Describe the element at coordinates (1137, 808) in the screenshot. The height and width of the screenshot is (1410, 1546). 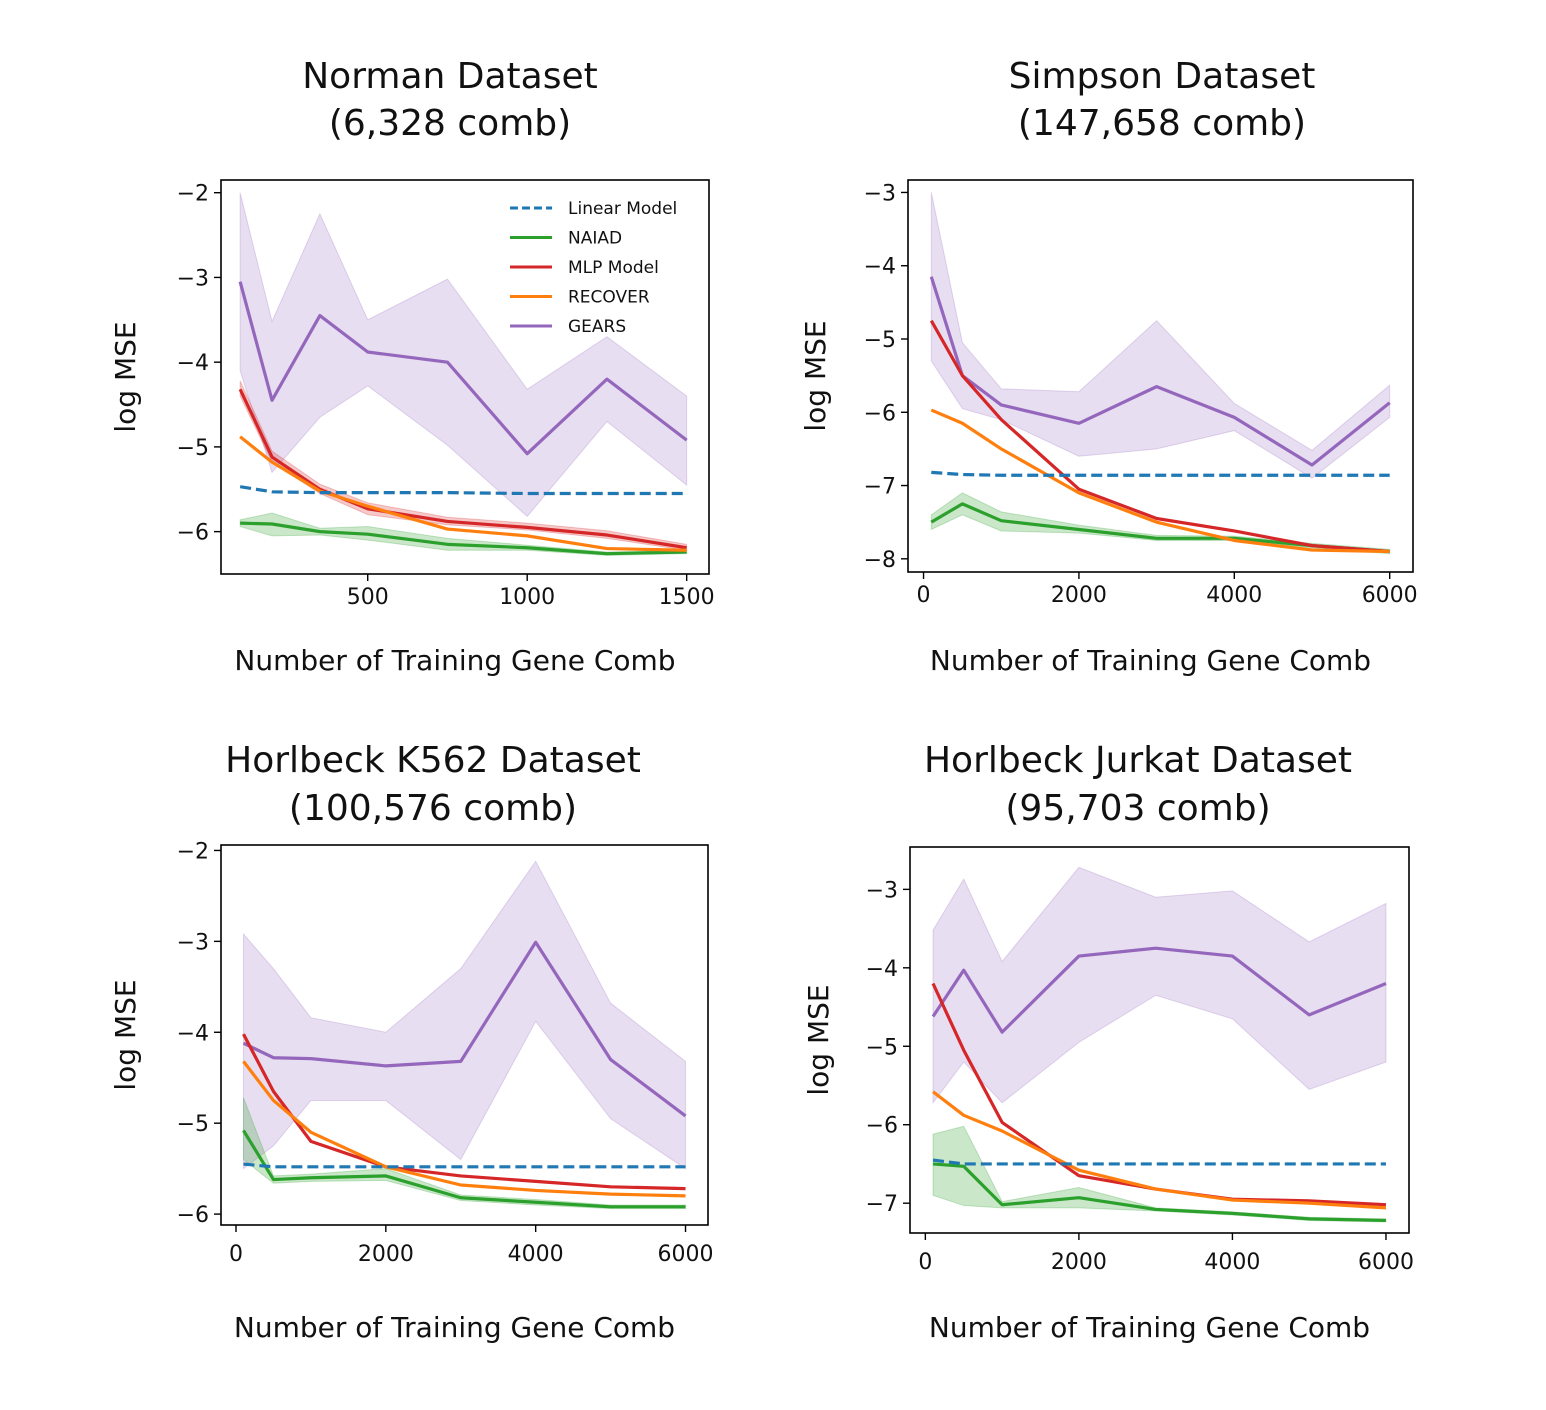
I see `chart-subtitle: (95,703 comb)` at that location.